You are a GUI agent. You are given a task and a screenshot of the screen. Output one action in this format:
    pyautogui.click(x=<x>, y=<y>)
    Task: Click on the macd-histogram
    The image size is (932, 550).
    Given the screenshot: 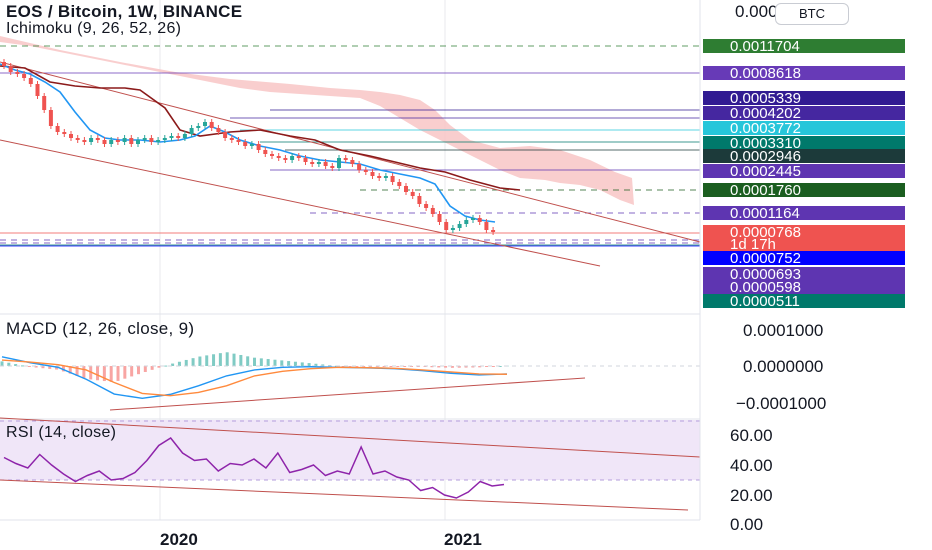 What is the action you would take?
    pyautogui.click(x=254, y=367)
    